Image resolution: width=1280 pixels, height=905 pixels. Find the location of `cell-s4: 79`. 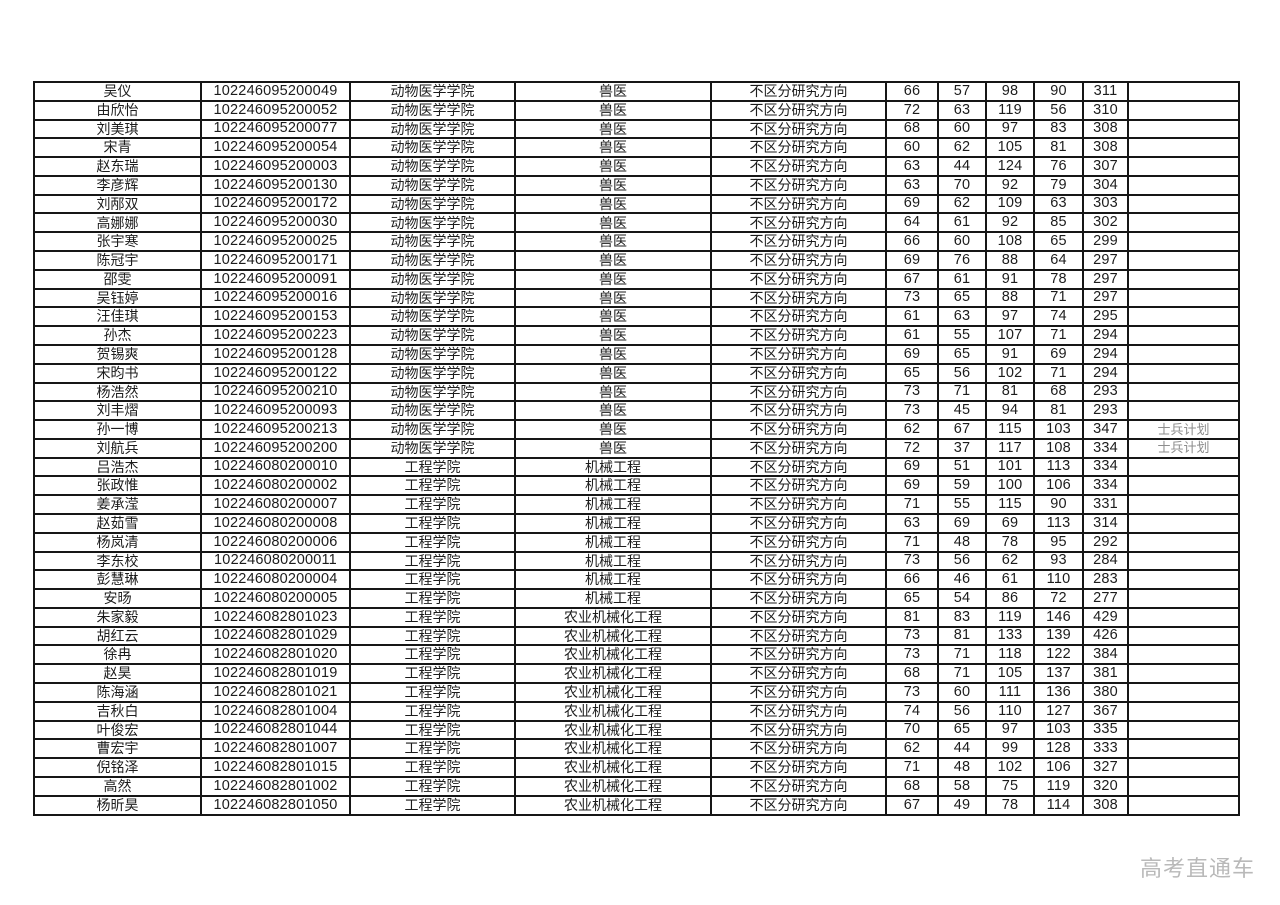

cell-s4: 79 is located at coordinates (1058, 185).